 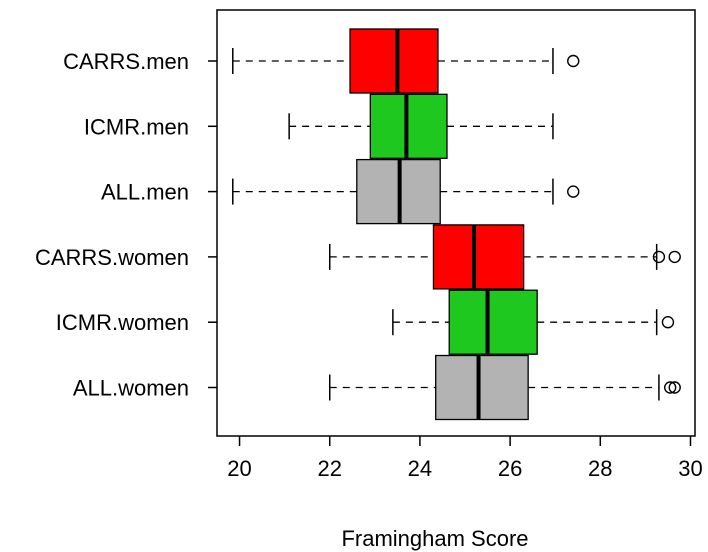 What do you see at coordinates (239, 468) in the screenshot?
I see `x-tick-label: 20` at bounding box center [239, 468].